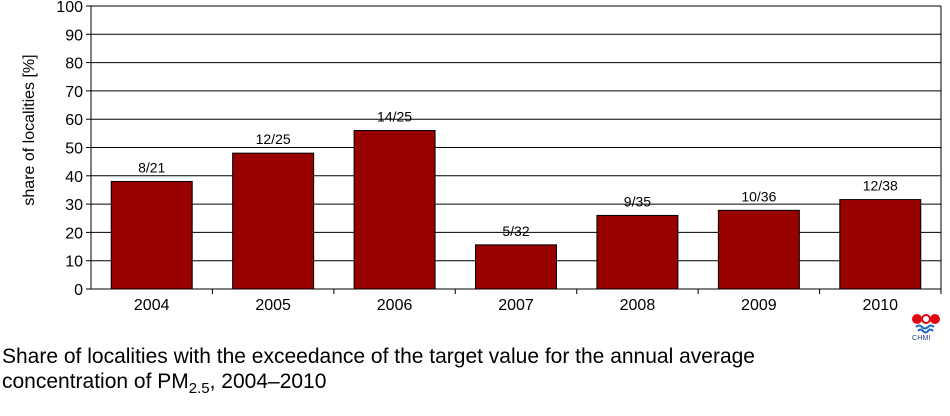 This screenshot has width=950, height=416. Describe the element at coordinates (880, 186) in the screenshot. I see `data-label-2010: 12/38` at that location.